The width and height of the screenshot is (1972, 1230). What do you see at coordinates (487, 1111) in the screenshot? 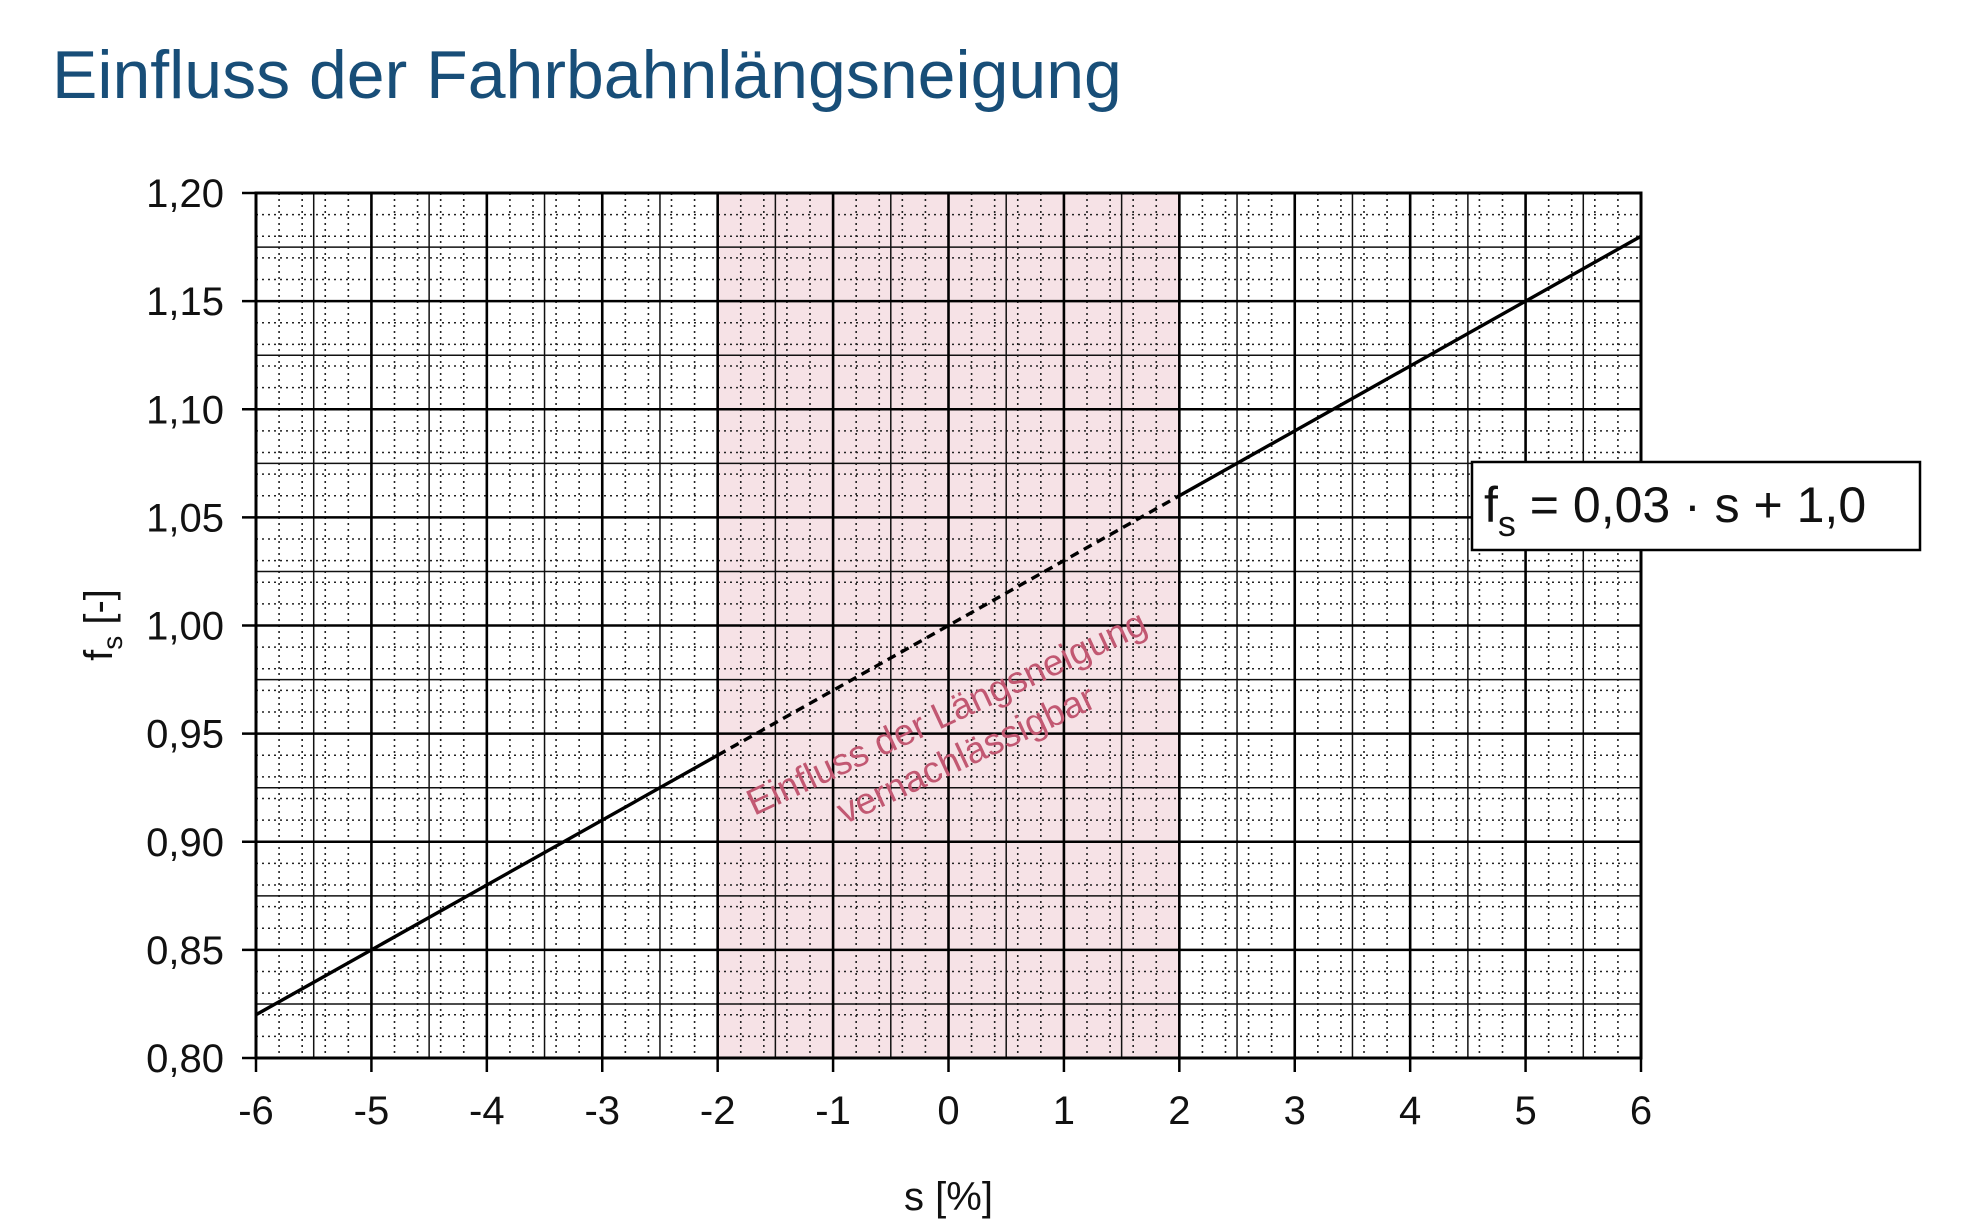
I see `x-tick-label: -4` at bounding box center [487, 1111].